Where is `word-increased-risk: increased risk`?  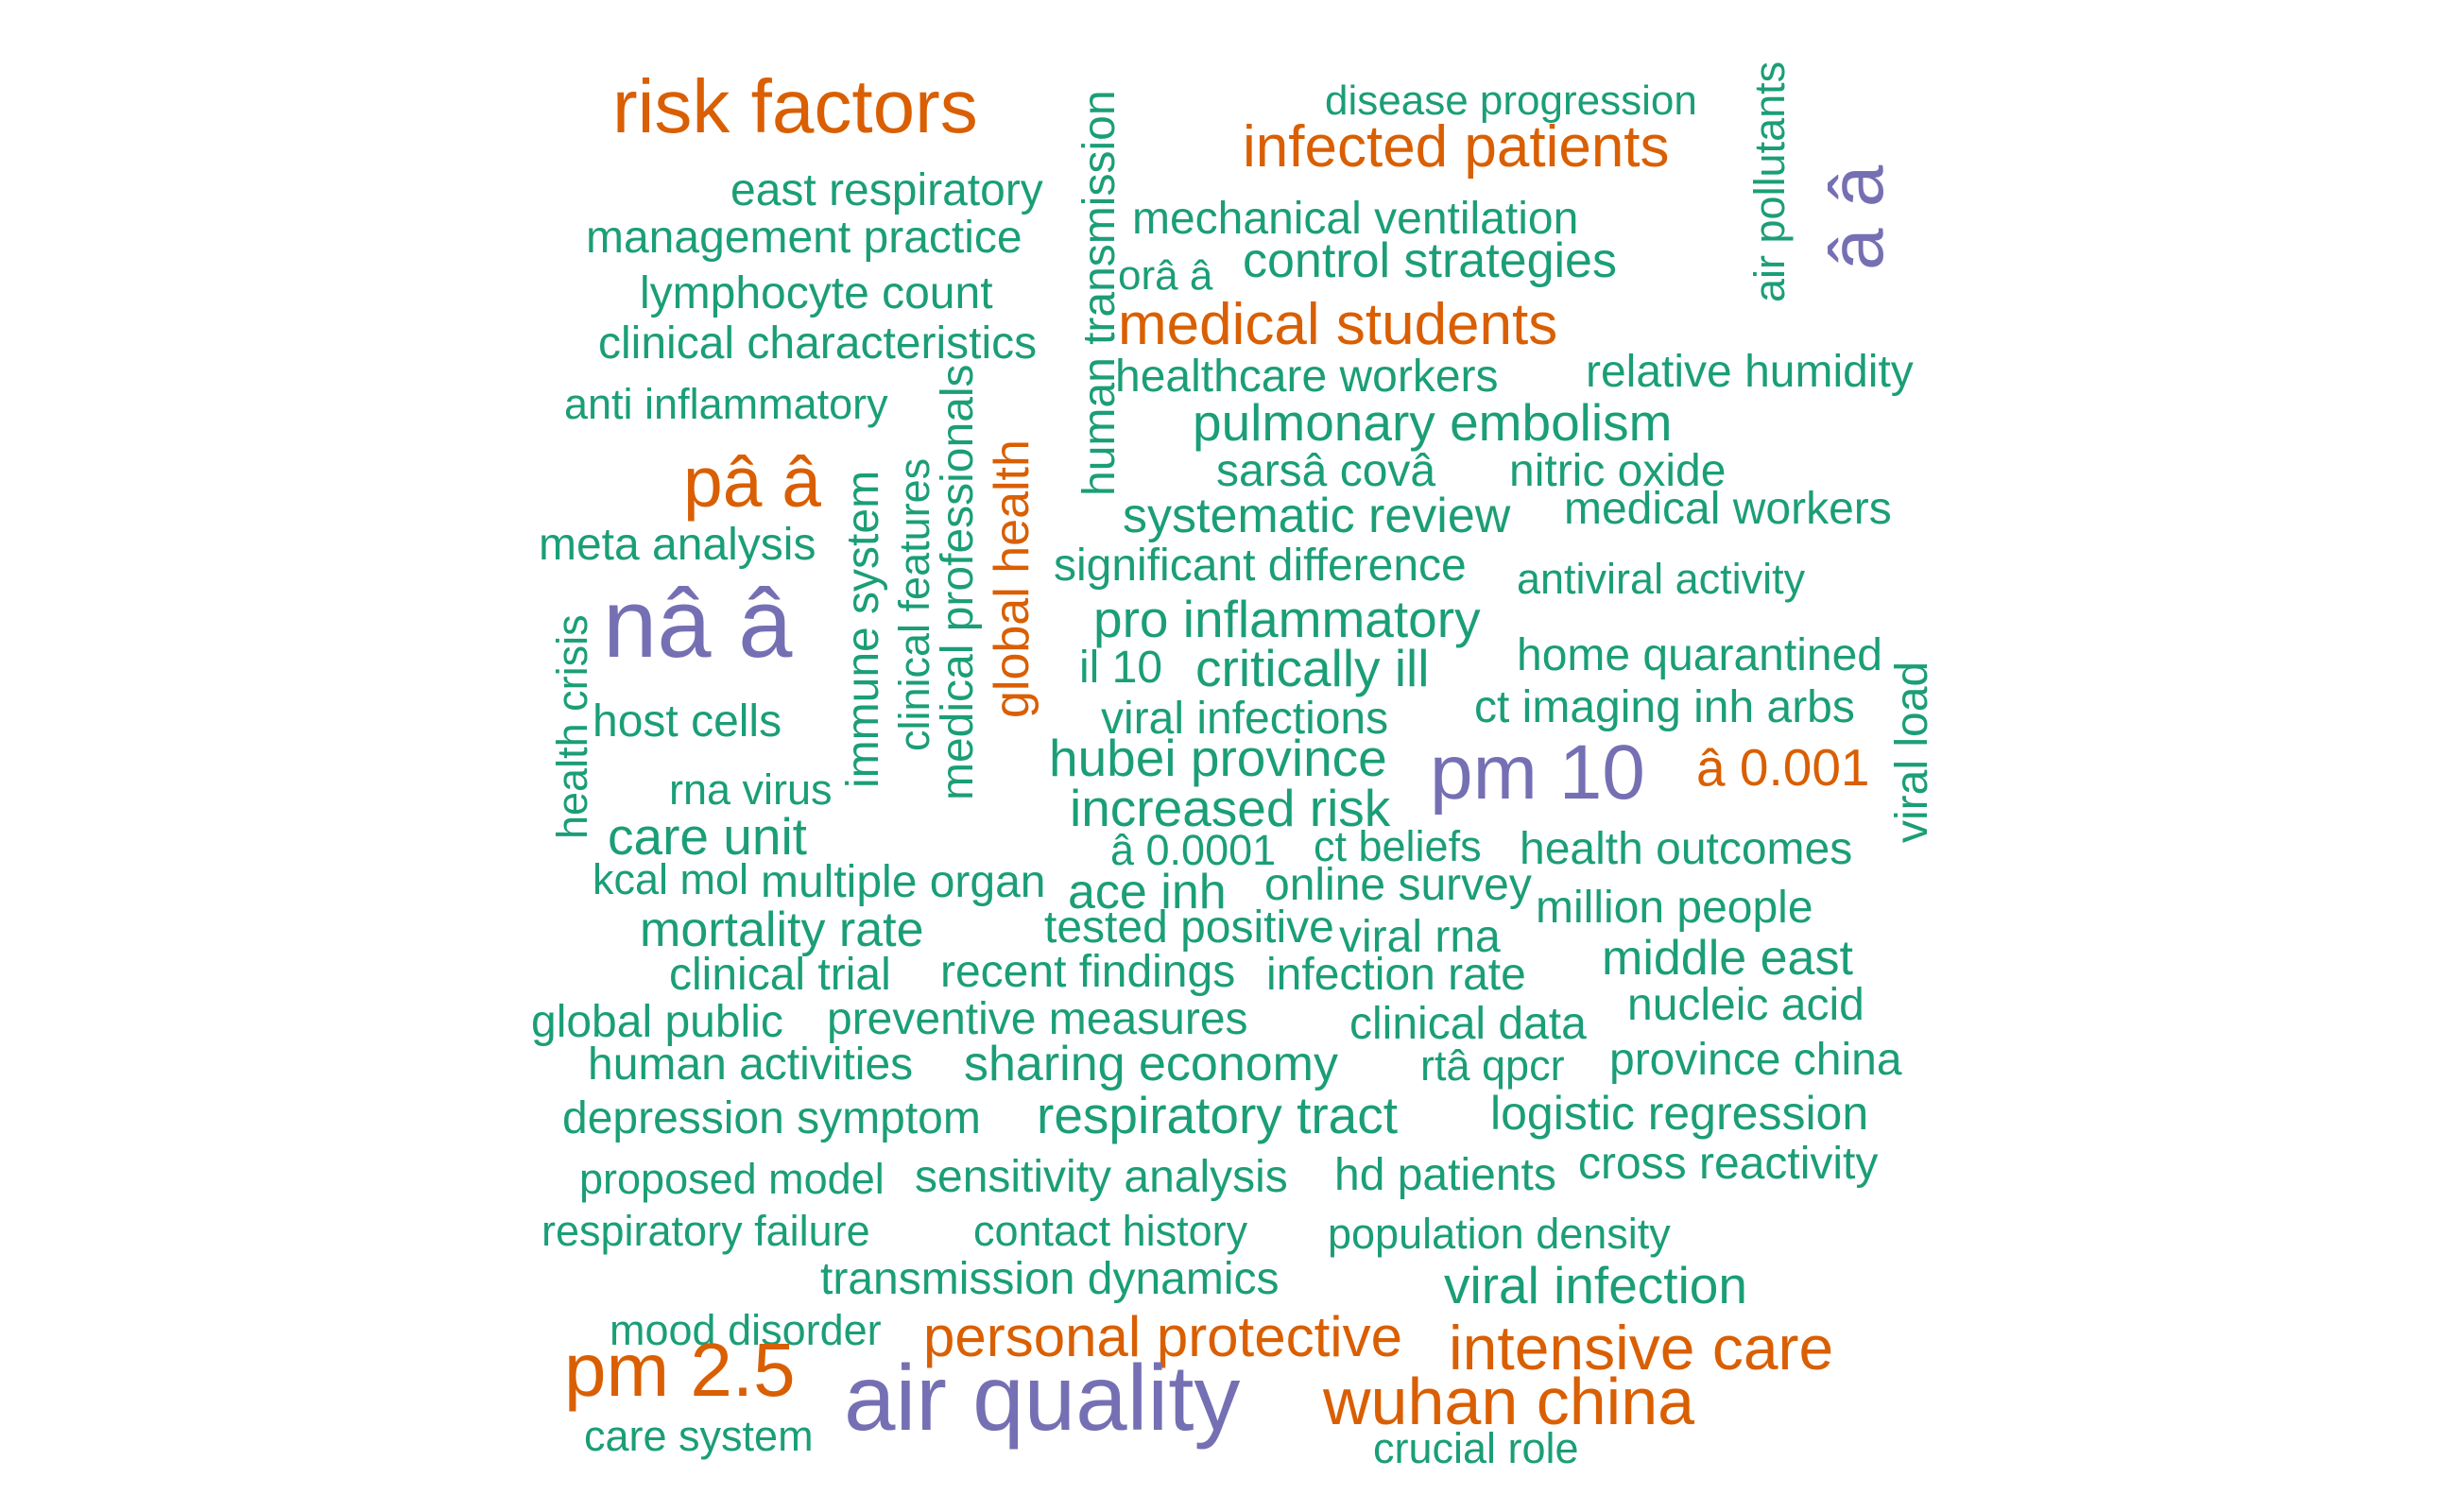
word-increased-risk: increased risk is located at coordinates (1230, 808).